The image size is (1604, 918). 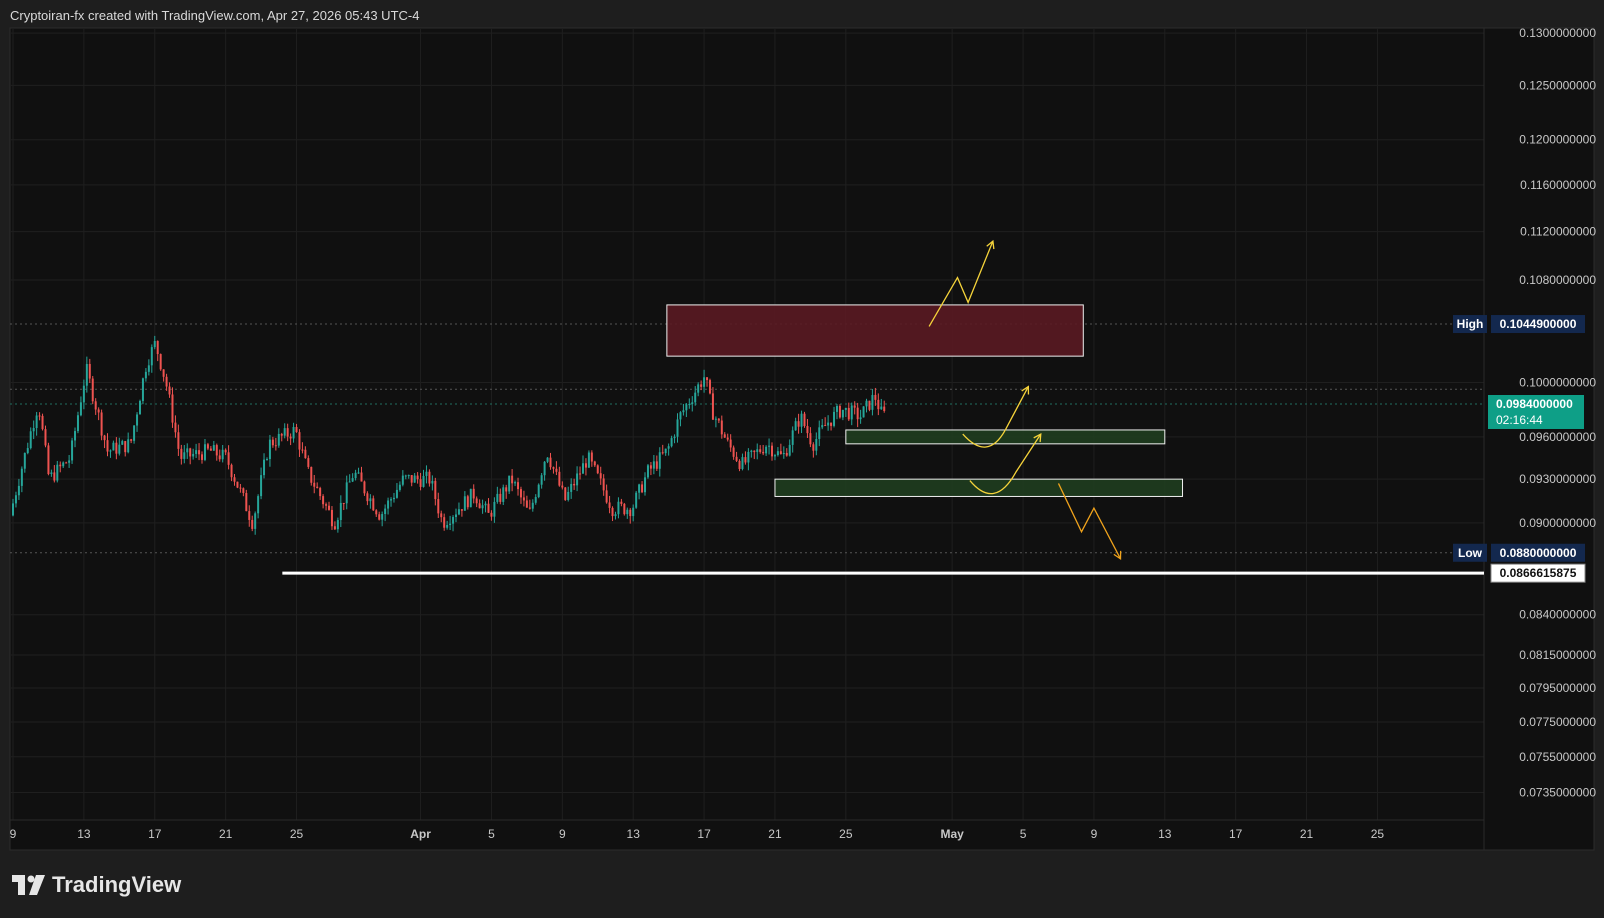 I want to click on x-tick-label: 13, so click(x=84, y=834).